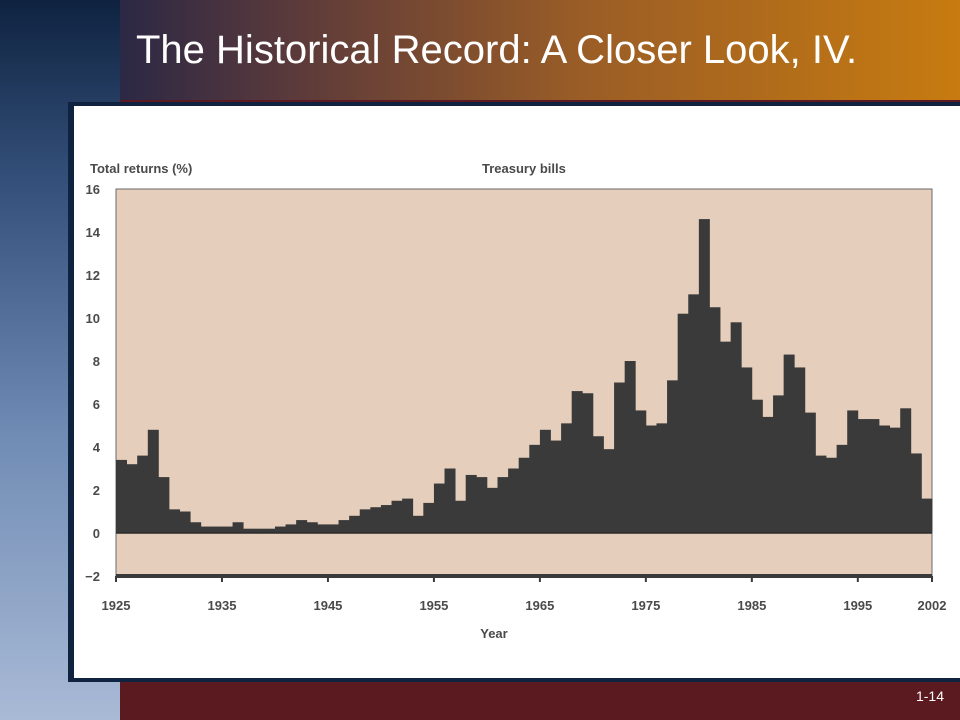 The height and width of the screenshot is (720, 960). I want to click on y-tick-label: 14, so click(93, 232).